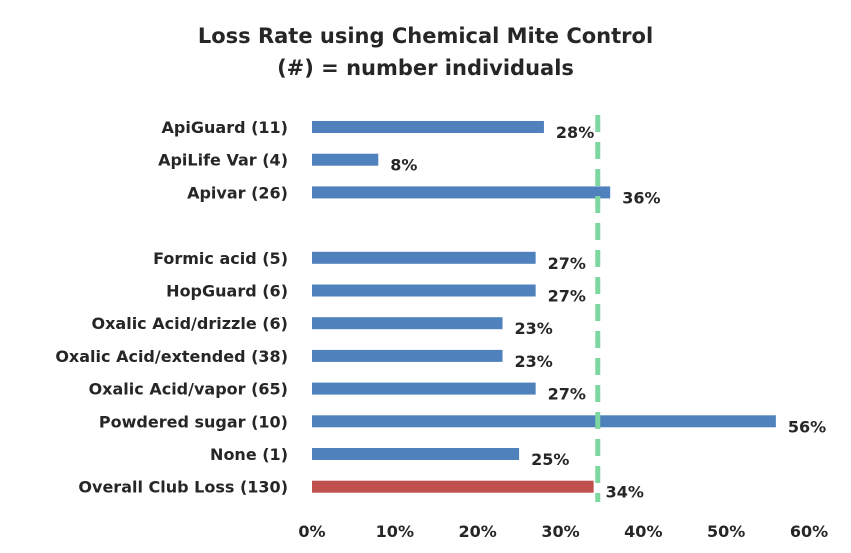 This screenshot has width=851, height=553. What do you see at coordinates (625, 492) in the screenshot?
I see `data-label: 34%` at bounding box center [625, 492].